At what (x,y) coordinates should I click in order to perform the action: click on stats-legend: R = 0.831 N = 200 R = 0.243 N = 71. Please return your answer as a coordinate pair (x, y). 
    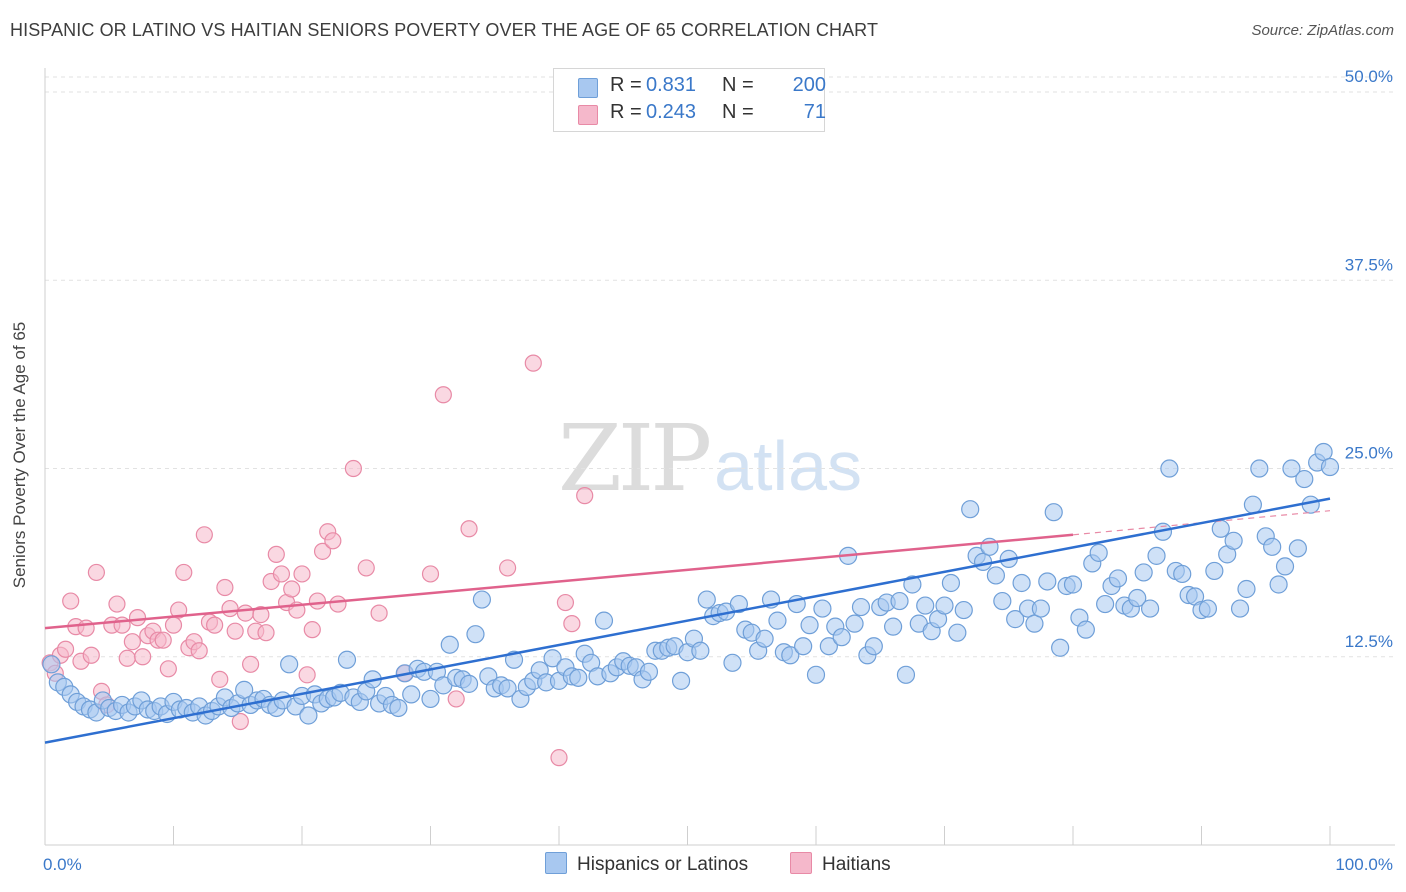
    Looking at the image, I should click on (689, 100).